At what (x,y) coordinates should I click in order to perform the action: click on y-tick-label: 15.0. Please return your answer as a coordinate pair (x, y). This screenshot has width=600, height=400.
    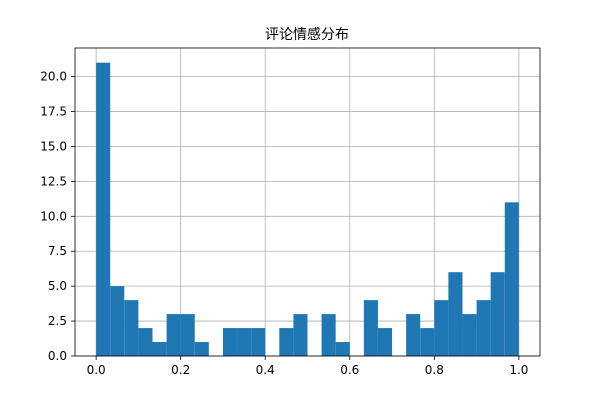
    Looking at the image, I should click on (53, 146).